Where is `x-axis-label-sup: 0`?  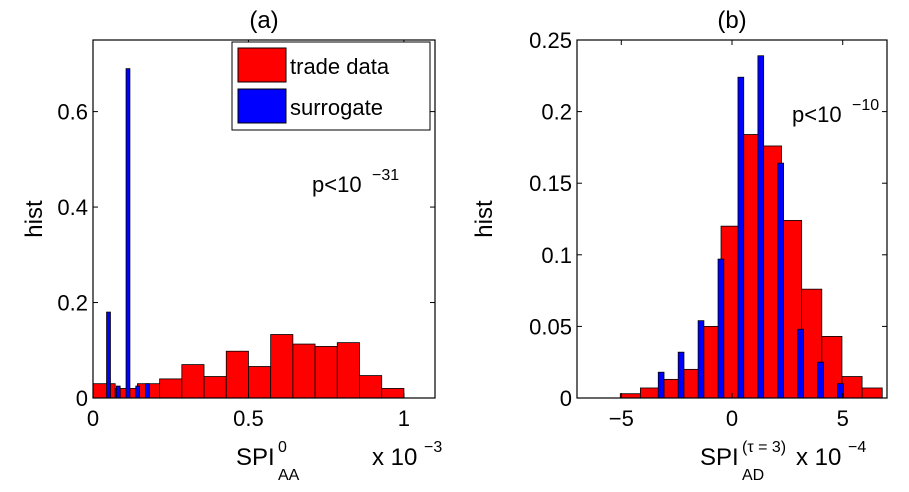
x-axis-label-sup: 0 is located at coordinates (282, 447).